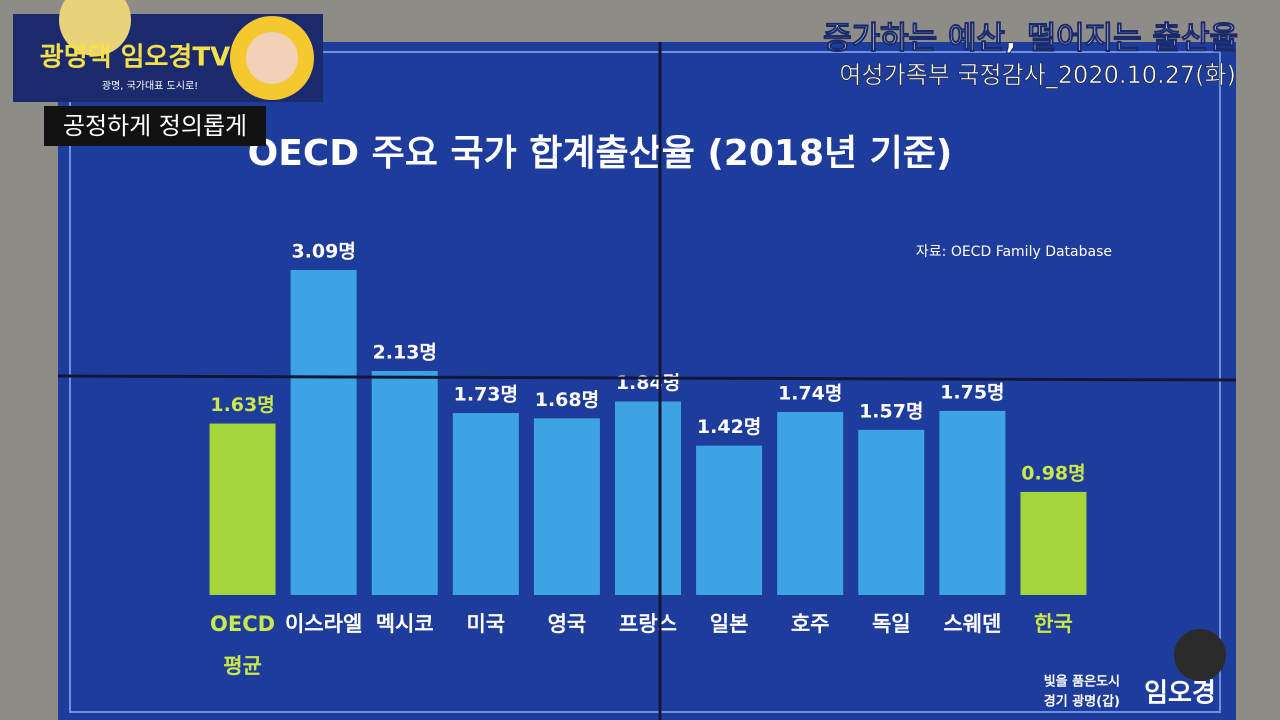 Image resolution: width=1280 pixels, height=720 pixels. I want to click on x-tick-label: 일본, so click(729, 624).